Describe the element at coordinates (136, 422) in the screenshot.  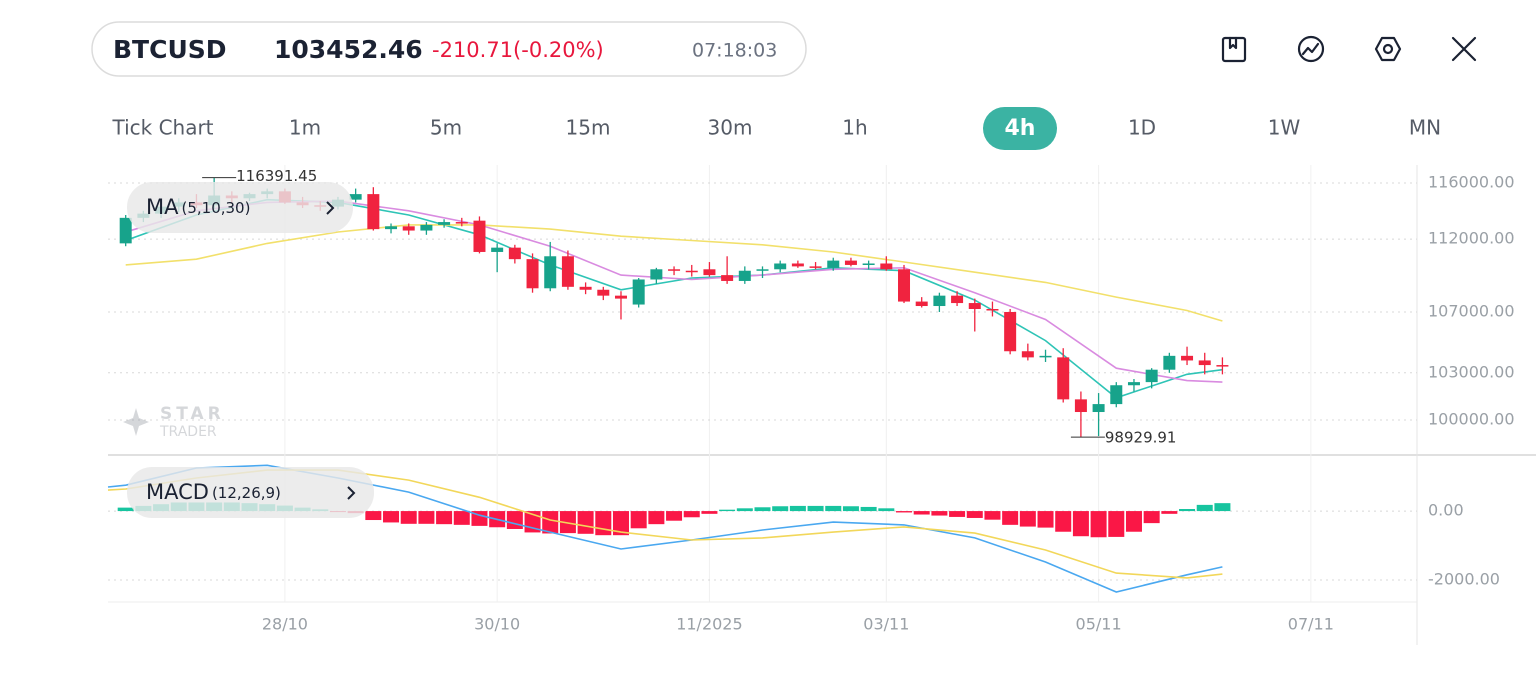
I see `watermark-logo` at that location.